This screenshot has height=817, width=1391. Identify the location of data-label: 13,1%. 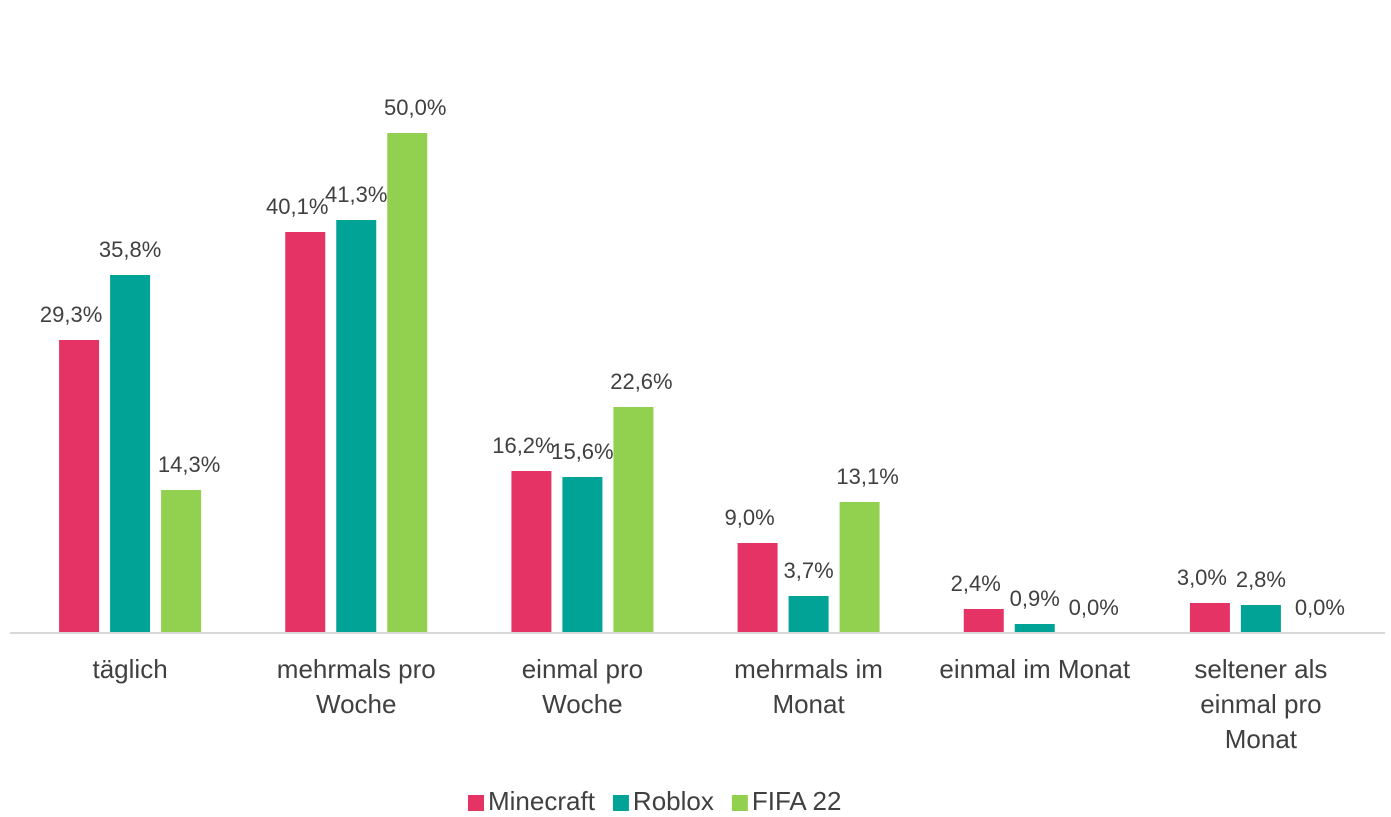
(867, 476).